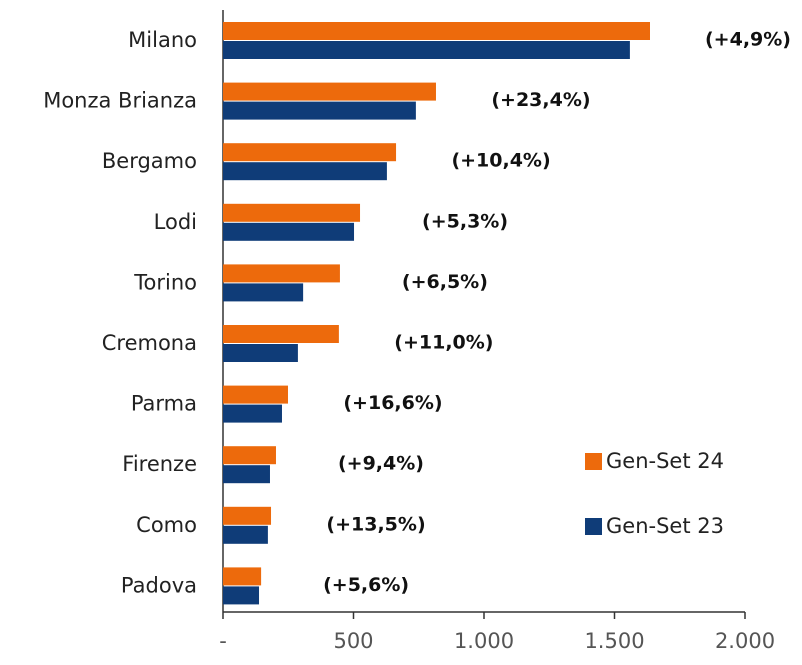  What do you see at coordinates (381, 464) in the screenshot?
I see `change-label: (+9,4%)` at bounding box center [381, 464].